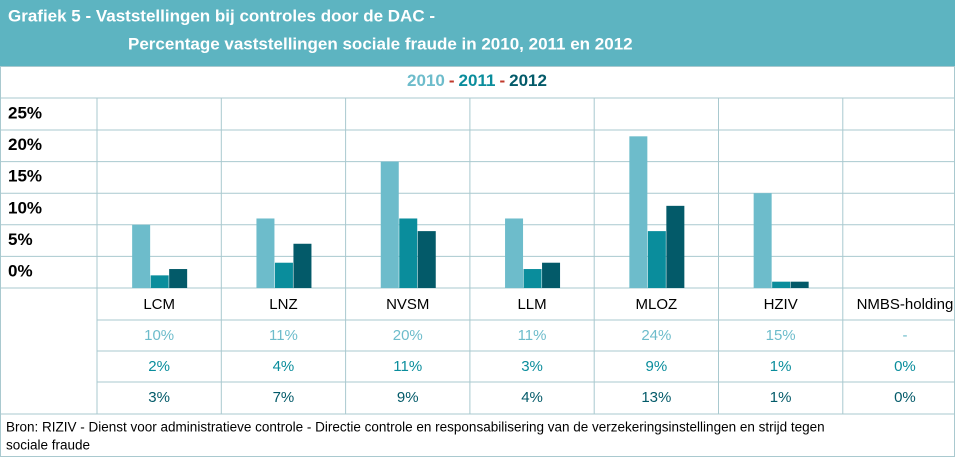 The width and height of the screenshot is (955, 457). I want to click on y-tick-label: 0%, so click(20, 270).